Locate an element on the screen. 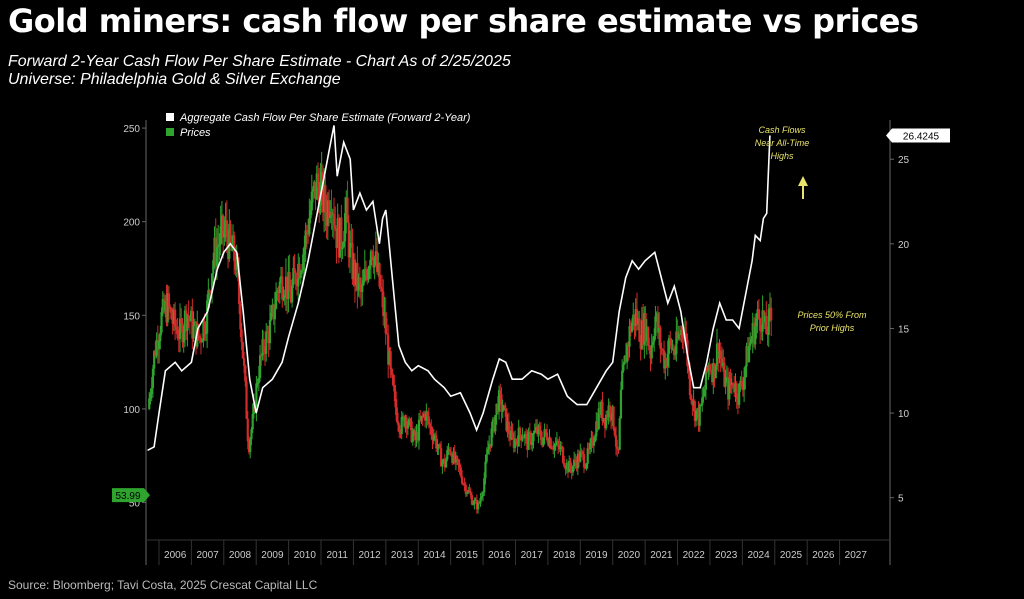  arrow-up-icon is located at coordinates (803, 181).